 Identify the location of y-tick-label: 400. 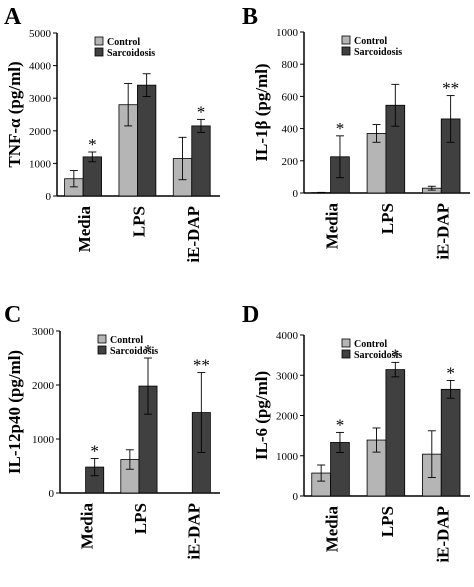
(290, 130).